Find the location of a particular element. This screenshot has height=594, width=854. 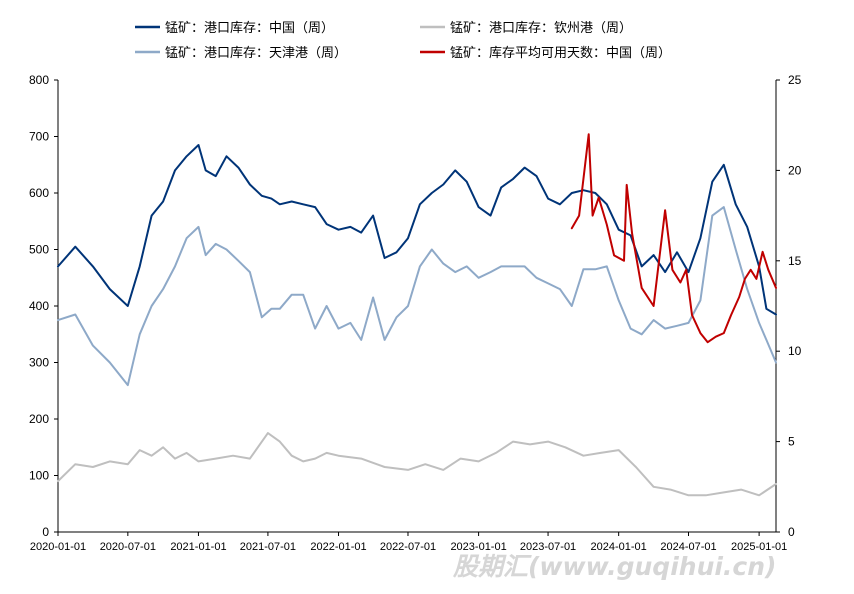

left-tick-label-6: 600 is located at coordinates (39, 193).